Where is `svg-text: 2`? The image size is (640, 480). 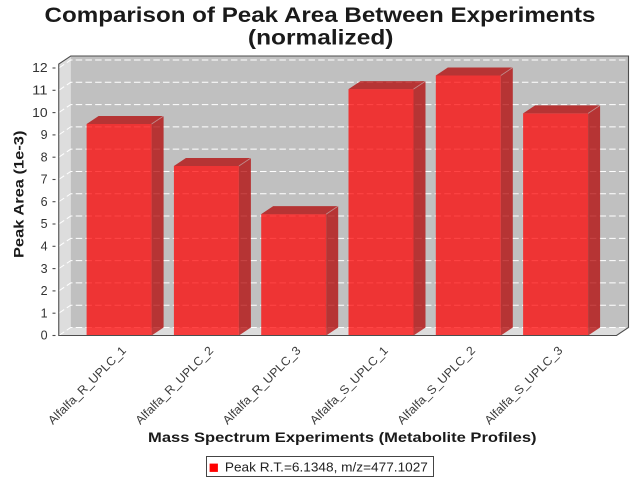 svg-text: 2 is located at coordinates (44, 291).